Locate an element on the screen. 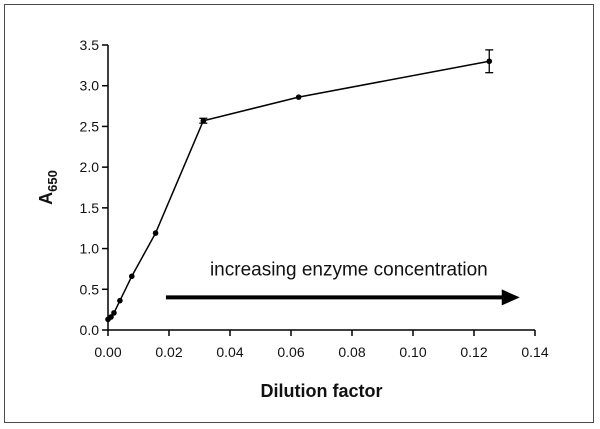 This screenshot has width=600, height=429. x-ticks: 0.00 0.02 0.04 0.06 0.08 0.10 0.12 0.14 is located at coordinates (321, 345).